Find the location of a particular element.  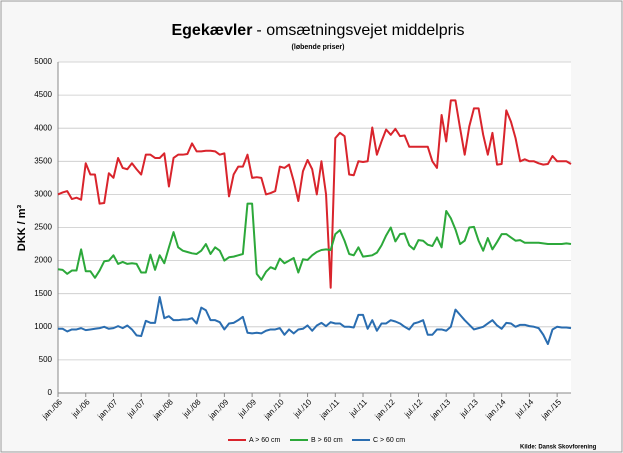

legend-label: C > 60 cm is located at coordinates (389, 440).